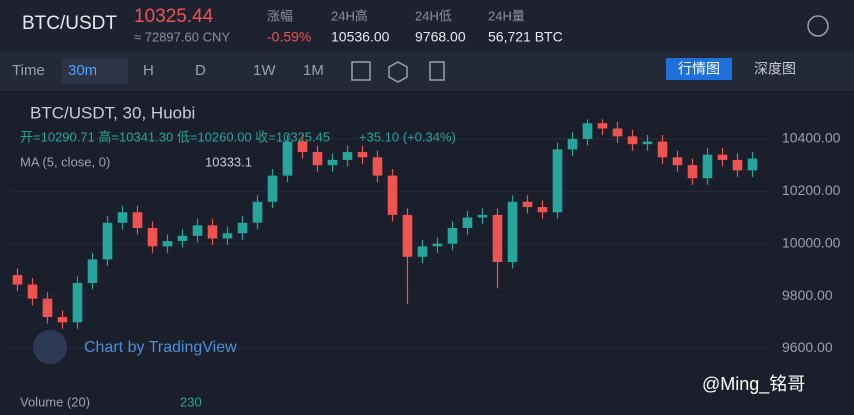  What do you see at coordinates (264, 70) in the screenshot?
I see `toolbar-item: 1W` at bounding box center [264, 70].